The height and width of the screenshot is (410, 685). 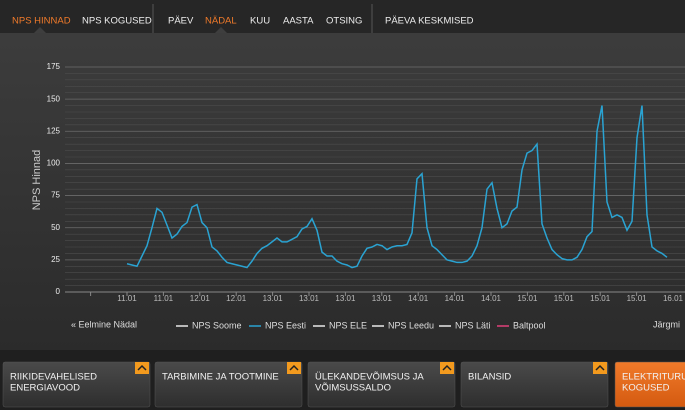 I want to click on nav-item: PÄEVA KESKMISED, so click(x=429, y=21).